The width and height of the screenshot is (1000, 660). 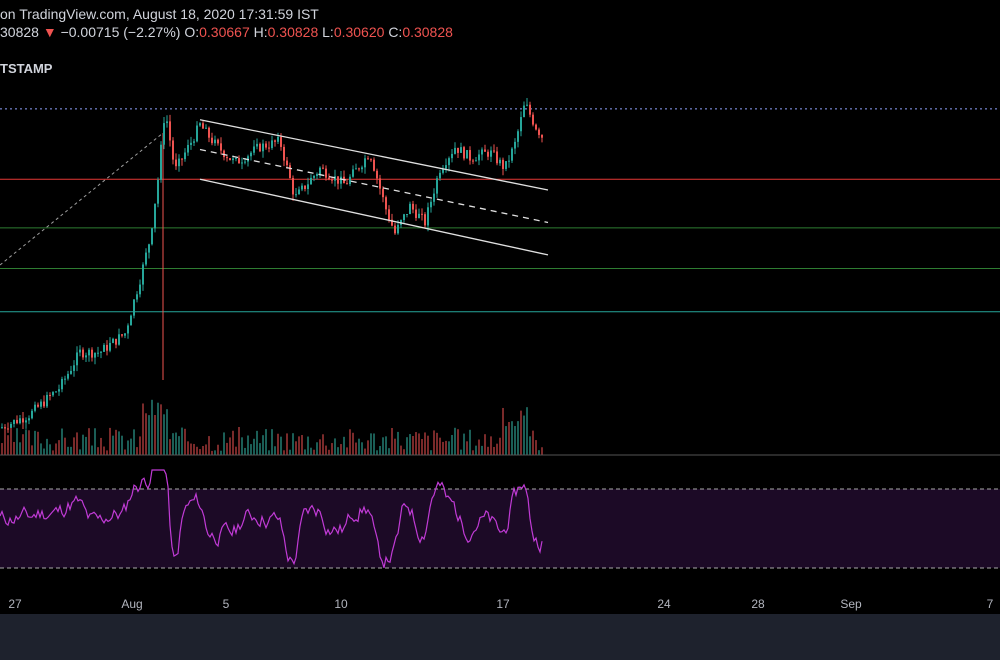 I want to click on peak-trend-line, so click(x=82, y=256).